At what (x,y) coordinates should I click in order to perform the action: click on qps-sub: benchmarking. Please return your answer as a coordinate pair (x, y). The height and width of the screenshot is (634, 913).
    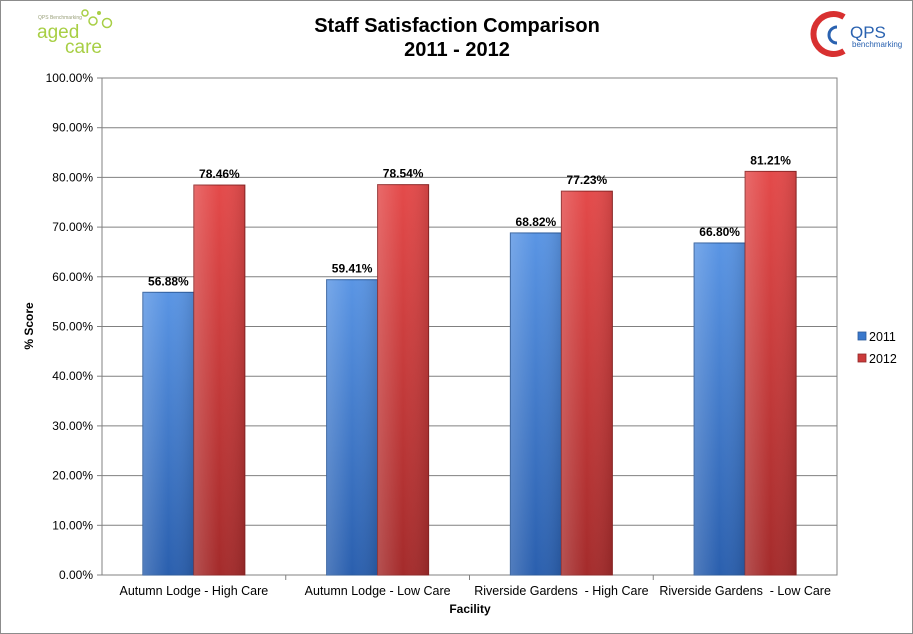
    Looking at the image, I should click on (877, 44).